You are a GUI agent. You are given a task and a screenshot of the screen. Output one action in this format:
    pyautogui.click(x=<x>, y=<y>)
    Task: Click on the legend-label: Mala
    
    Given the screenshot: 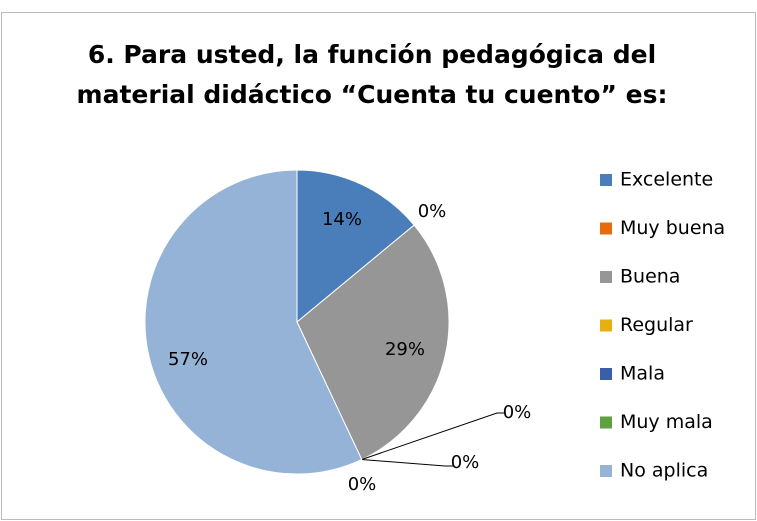 What is the action you would take?
    pyautogui.click(x=642, y=374)
    